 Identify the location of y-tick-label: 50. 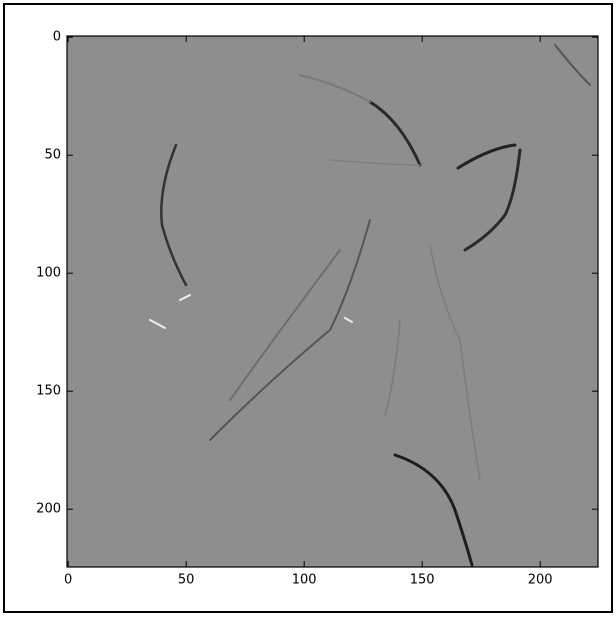
(52, 155).